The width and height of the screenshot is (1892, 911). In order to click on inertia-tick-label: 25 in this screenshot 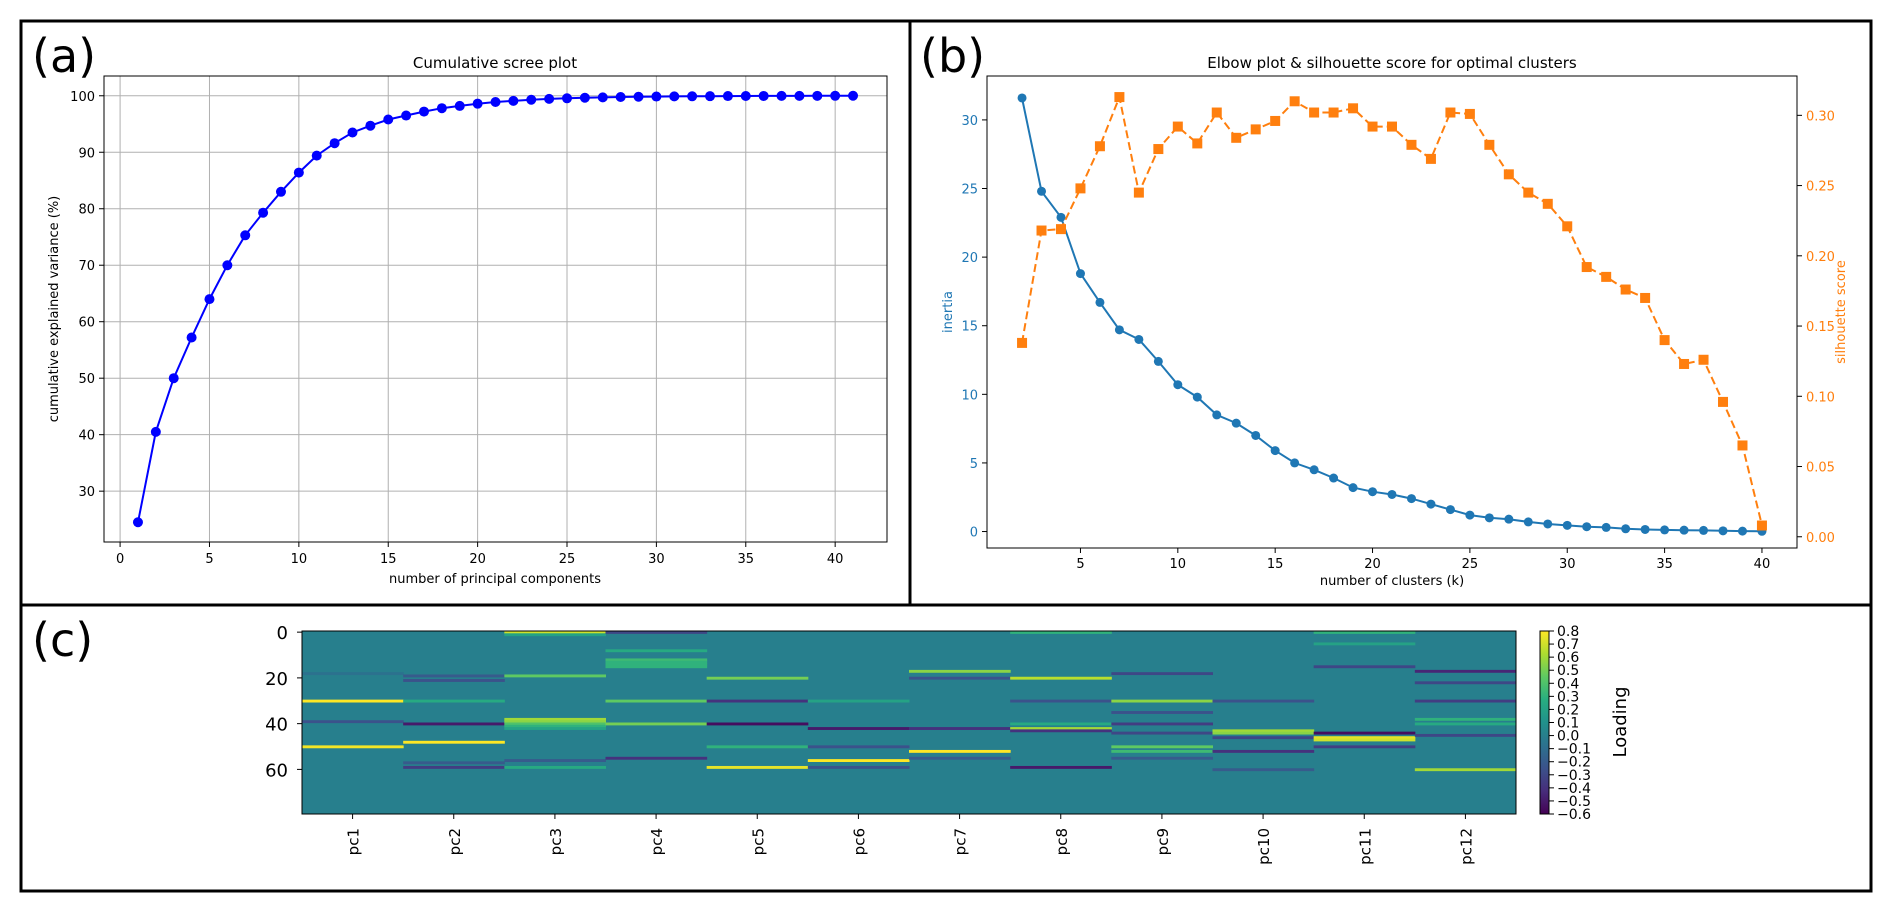, I will do `click(969, 190)`.